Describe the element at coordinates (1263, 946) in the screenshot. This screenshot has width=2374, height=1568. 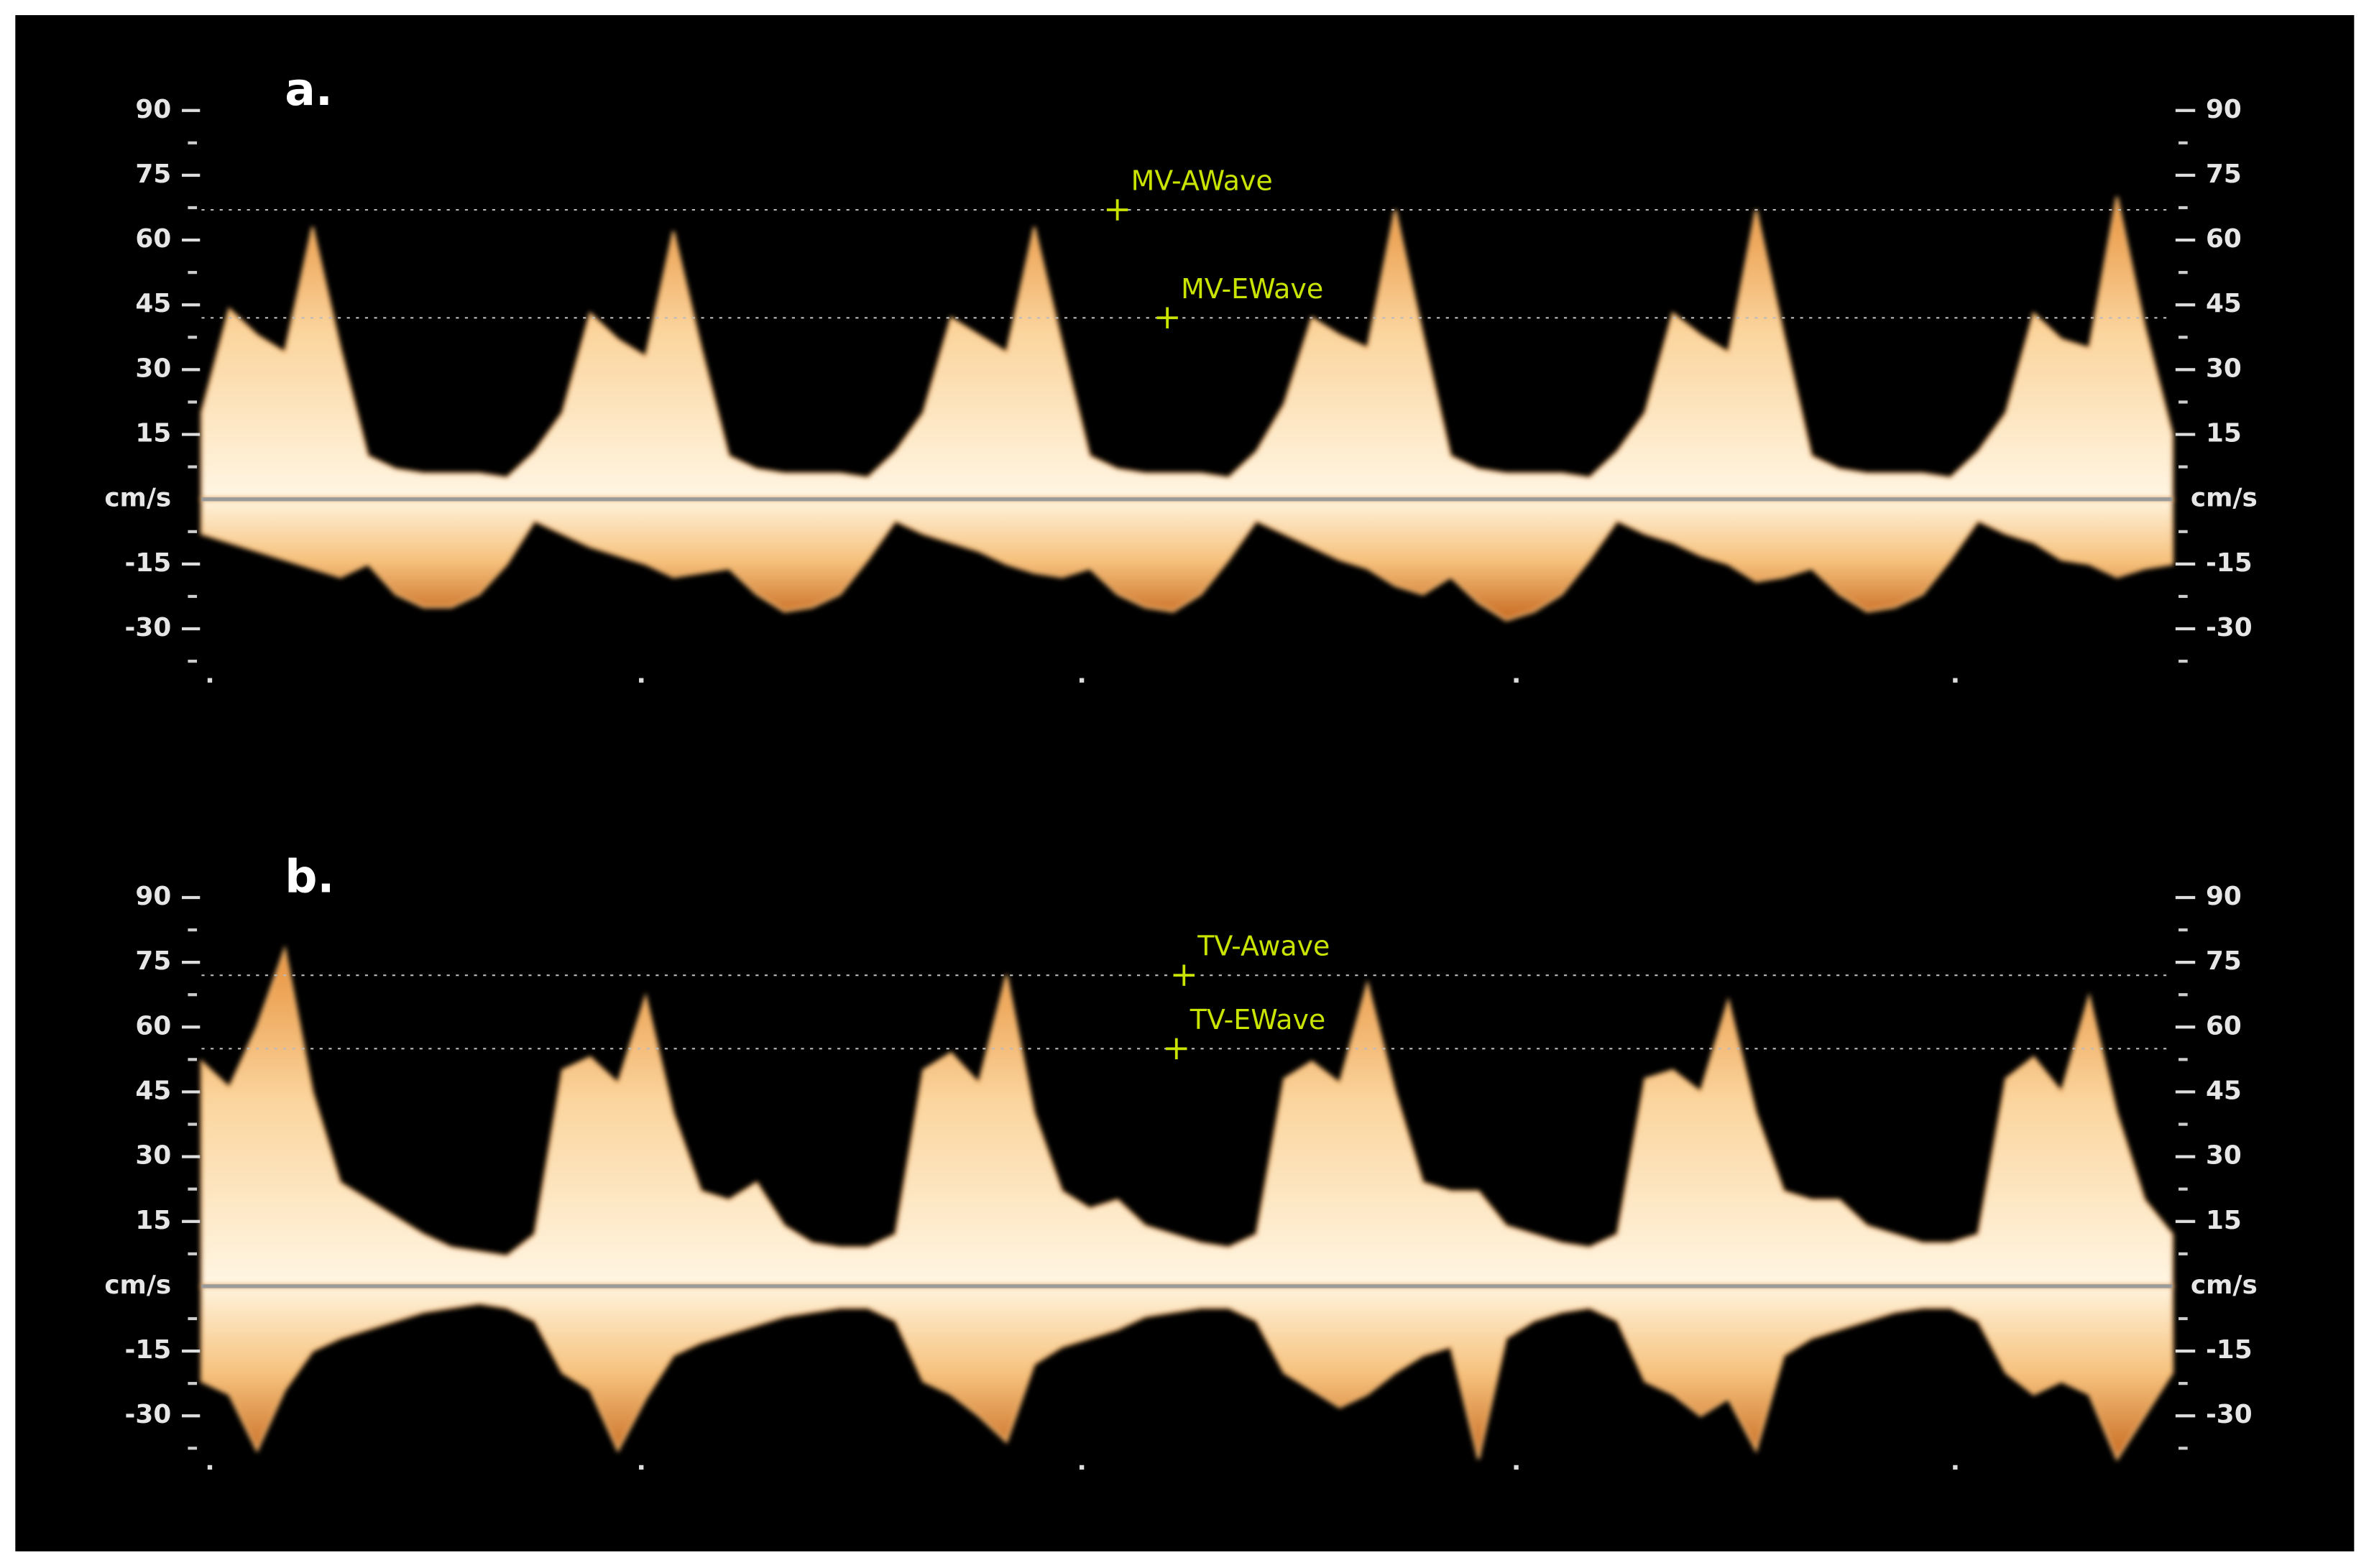
I see `marker-label: TV-Awave` at that location.